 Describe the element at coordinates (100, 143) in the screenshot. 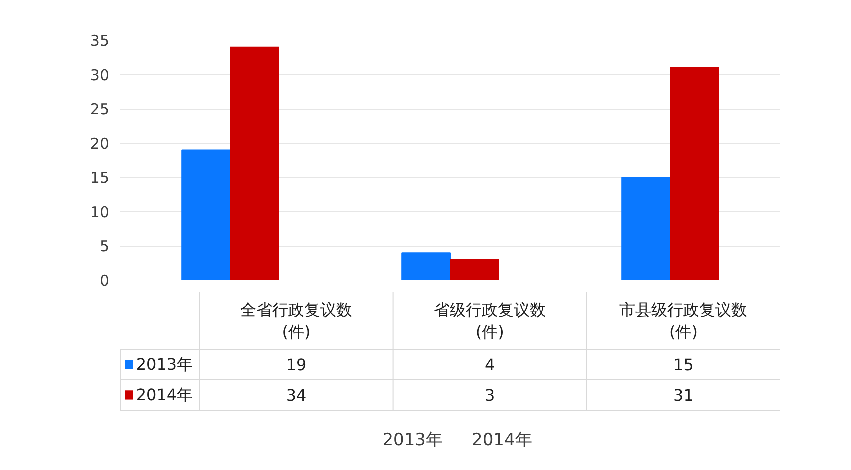

I see `y-tick-label: 20` at that location.